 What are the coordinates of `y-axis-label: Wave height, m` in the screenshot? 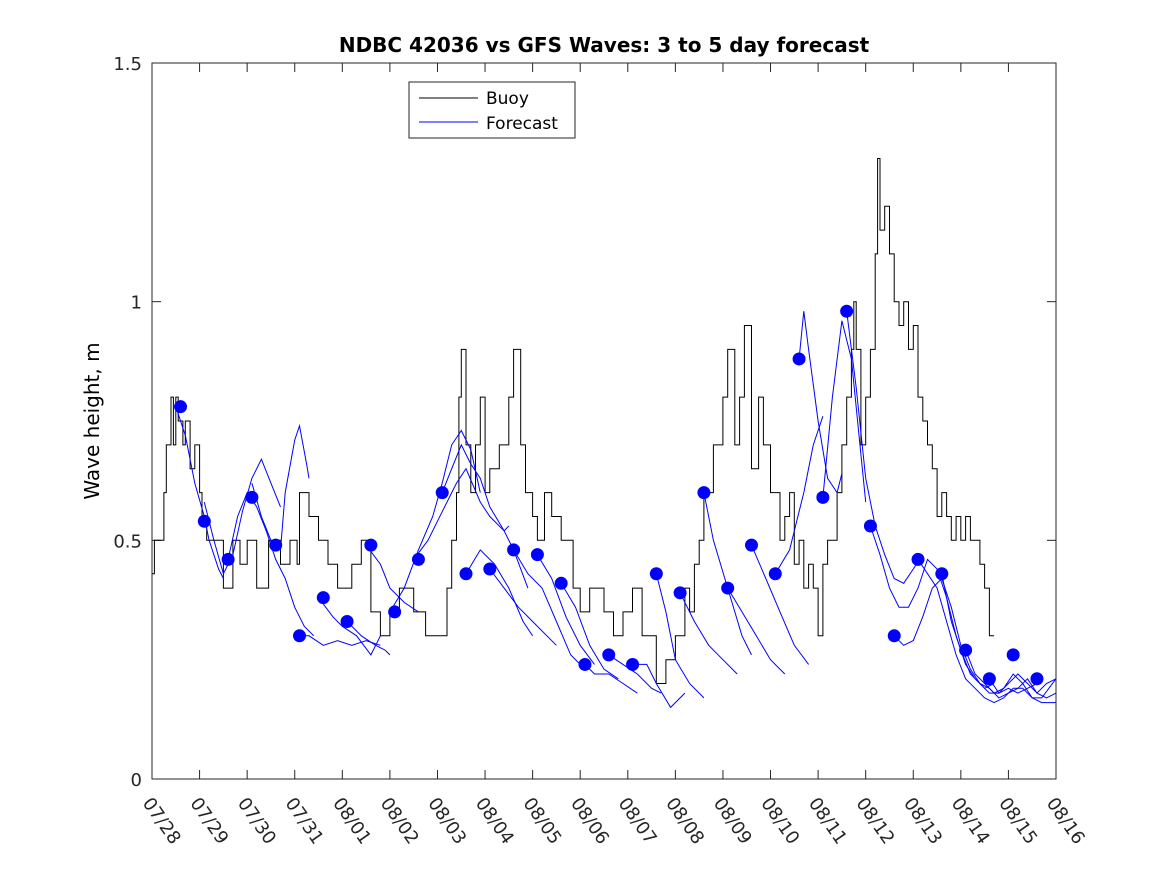 It's located at (92, 420).